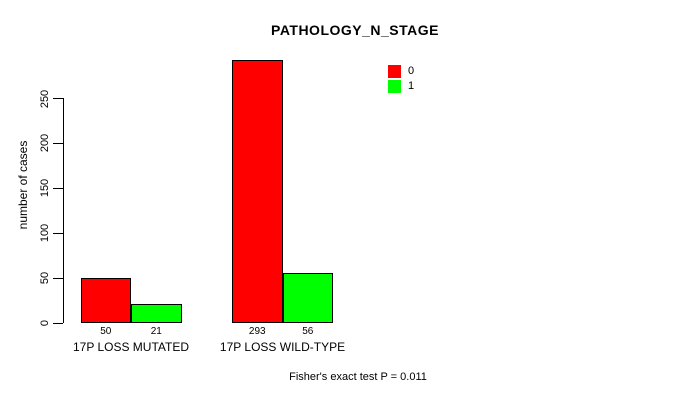 The width and height of the screenshot is (690, 400). Describe the element at coordinates (45, 98) in the screenshot. I see `y-tick-label: 250` at that location.